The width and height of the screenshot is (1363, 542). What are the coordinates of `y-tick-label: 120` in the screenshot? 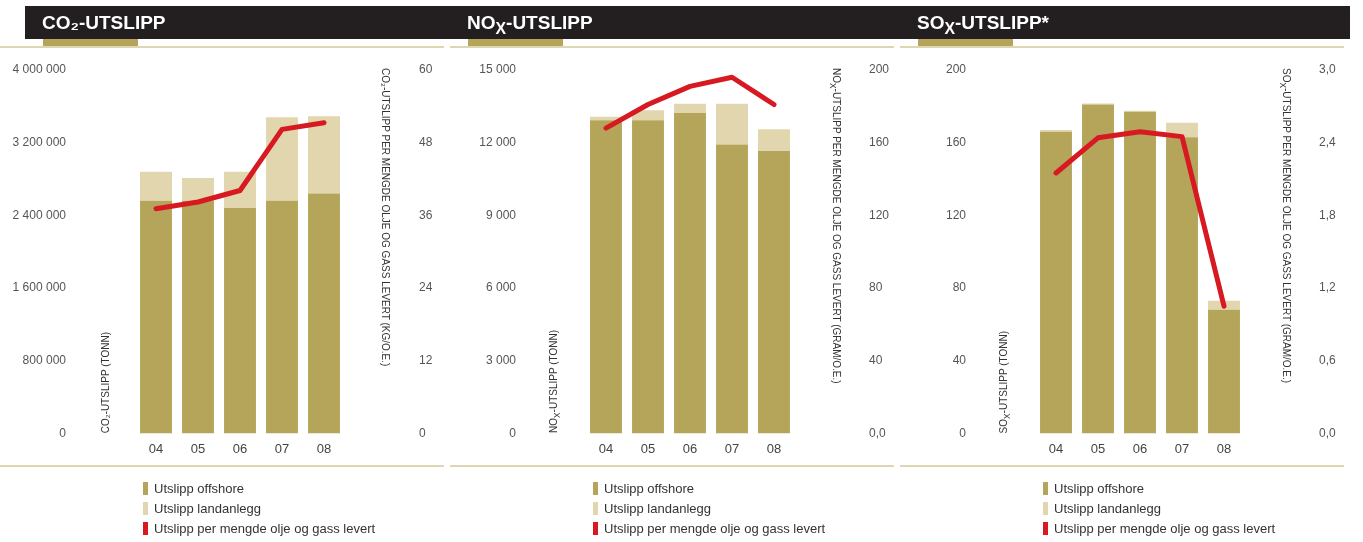 It's located at (956, 214).